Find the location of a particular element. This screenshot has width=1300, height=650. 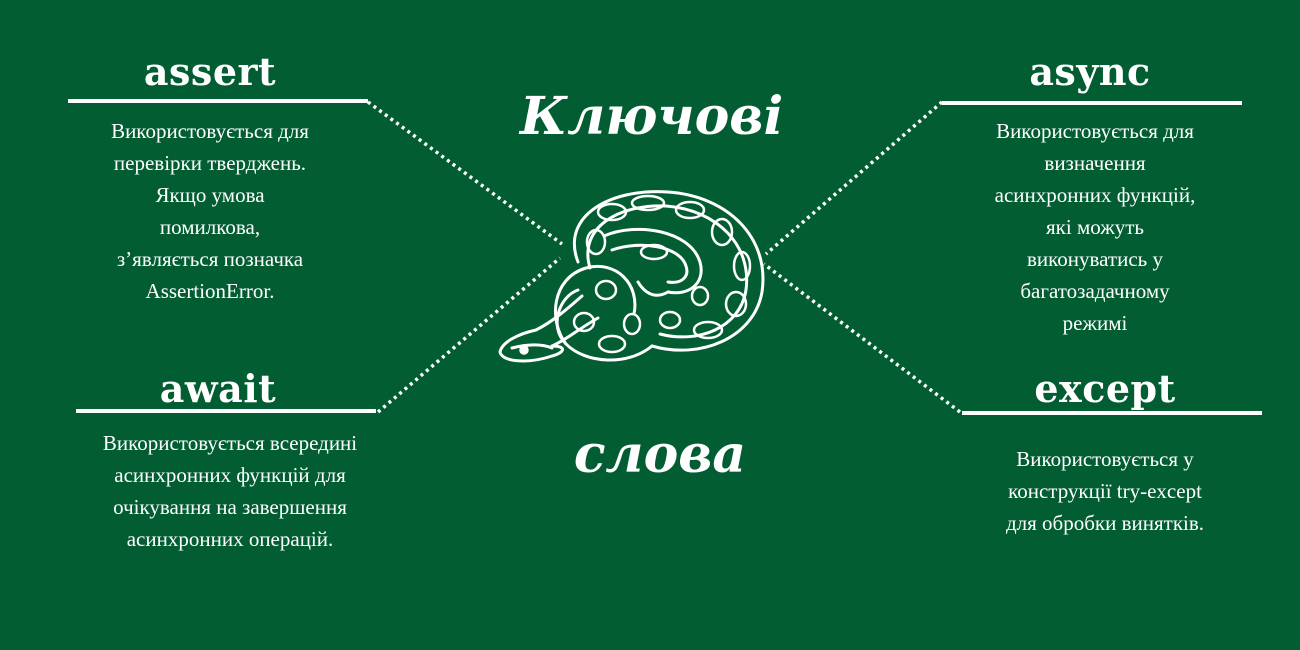

desc-line: Якщо умова is located at coordinates (210, 195).